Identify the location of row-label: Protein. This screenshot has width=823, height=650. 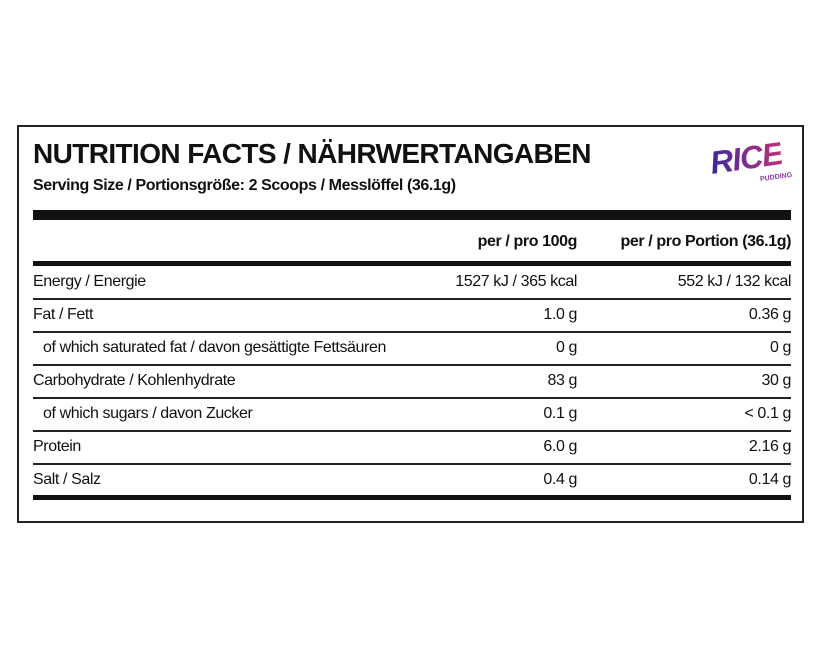
(57, 446).